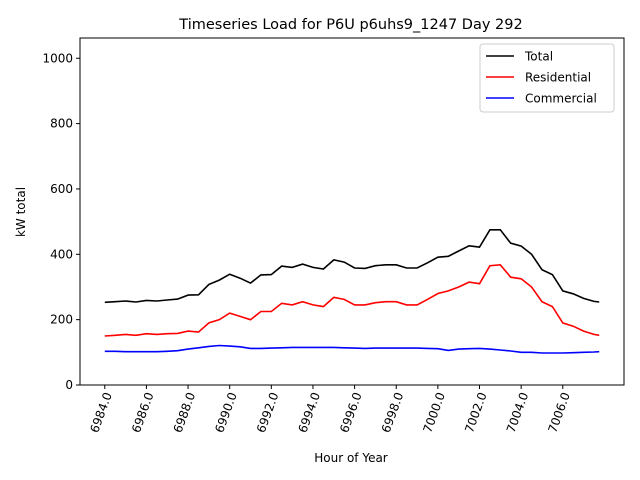 The image size is (640, 480). What do you see at coordinates (558, 78) in the screenshot?
I see `legend-label-residential: Residential` at bounding box center [558, 78].